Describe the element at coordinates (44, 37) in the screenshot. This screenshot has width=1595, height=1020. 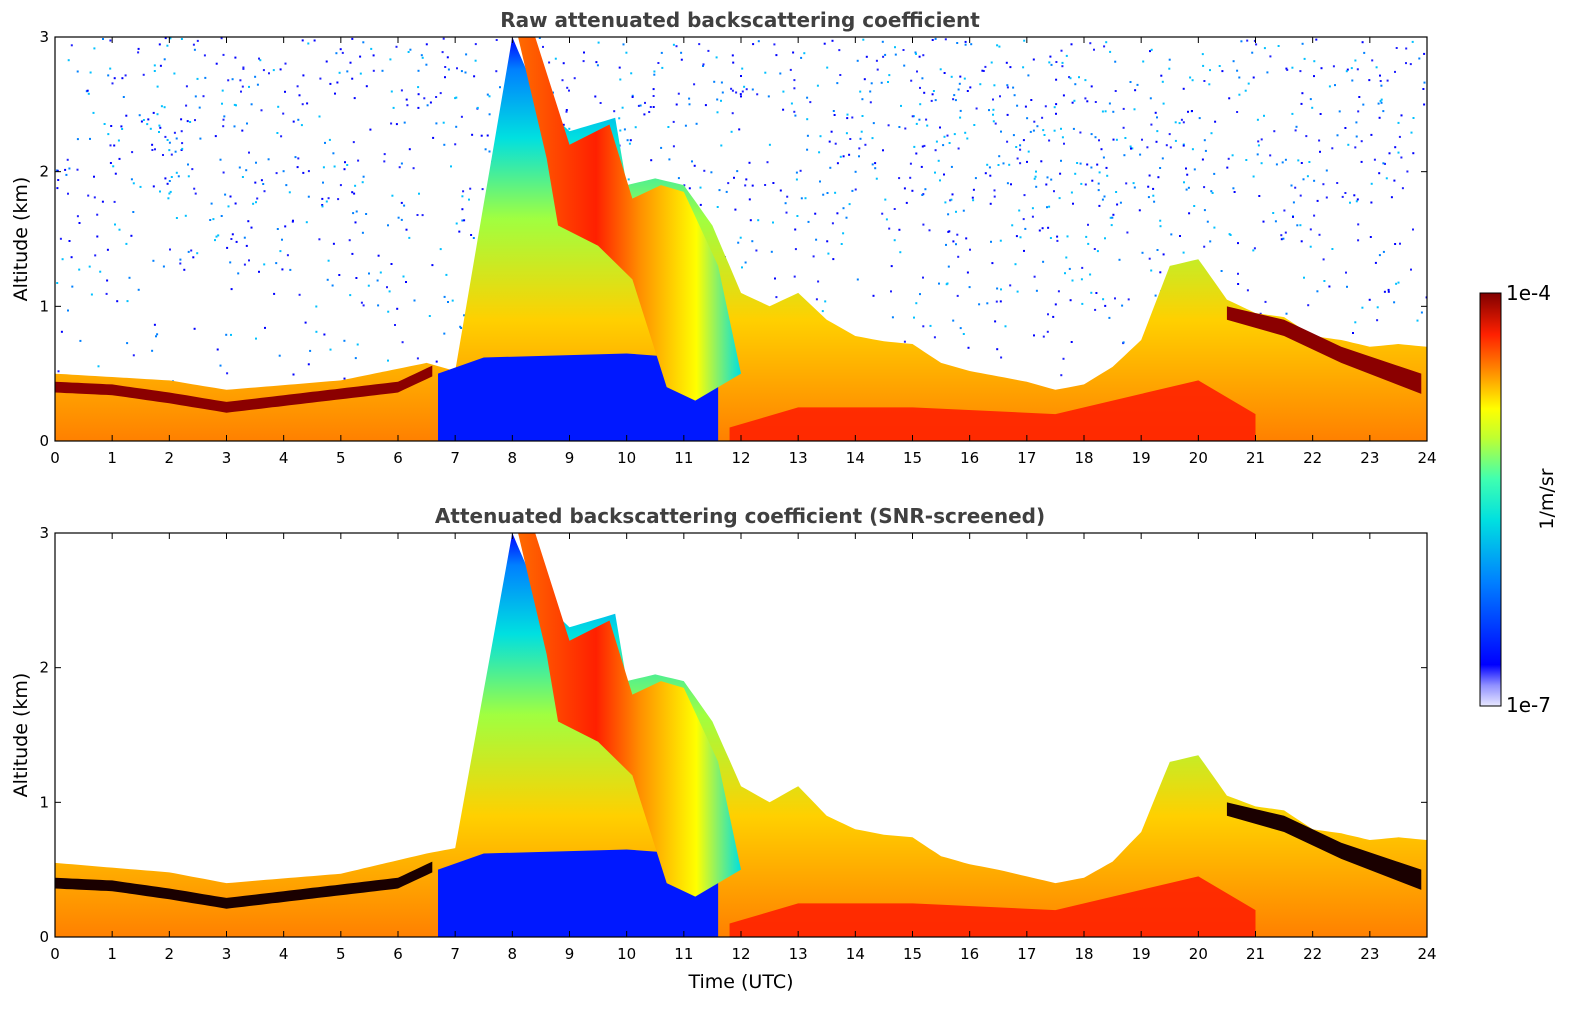
I see `y-tick-label: 3` at that location.